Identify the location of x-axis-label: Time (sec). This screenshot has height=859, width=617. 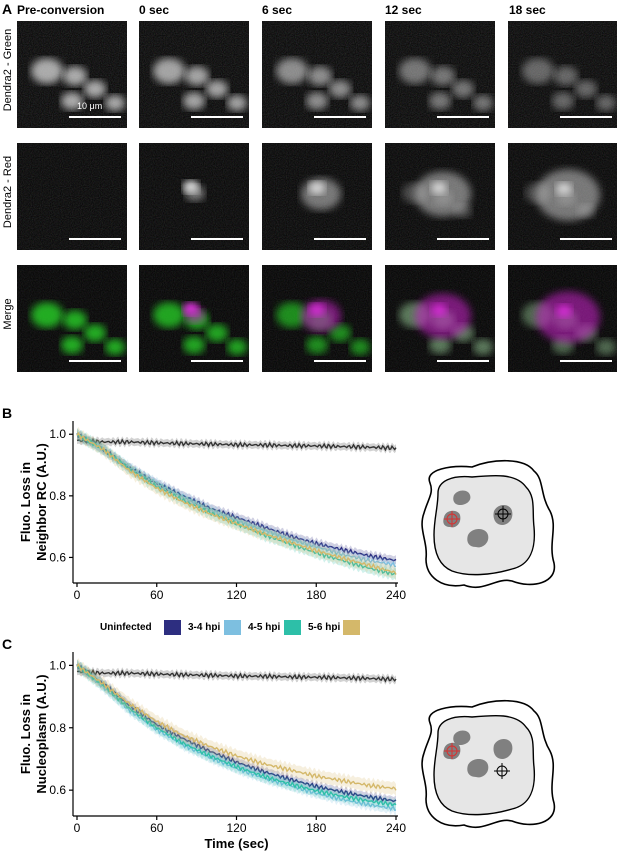
(236, 843).